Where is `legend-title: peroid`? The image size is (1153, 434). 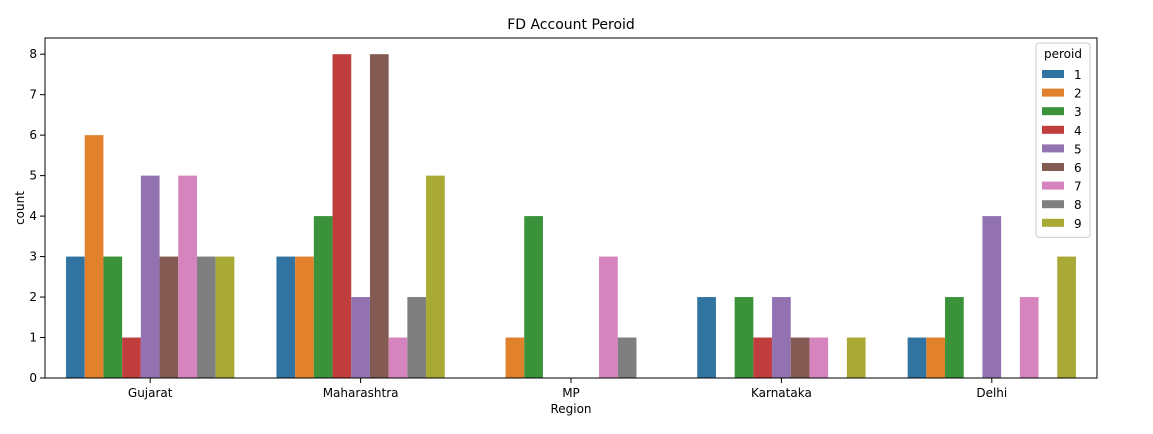
legend-title: peroid is located at coordinates (1063, 54).